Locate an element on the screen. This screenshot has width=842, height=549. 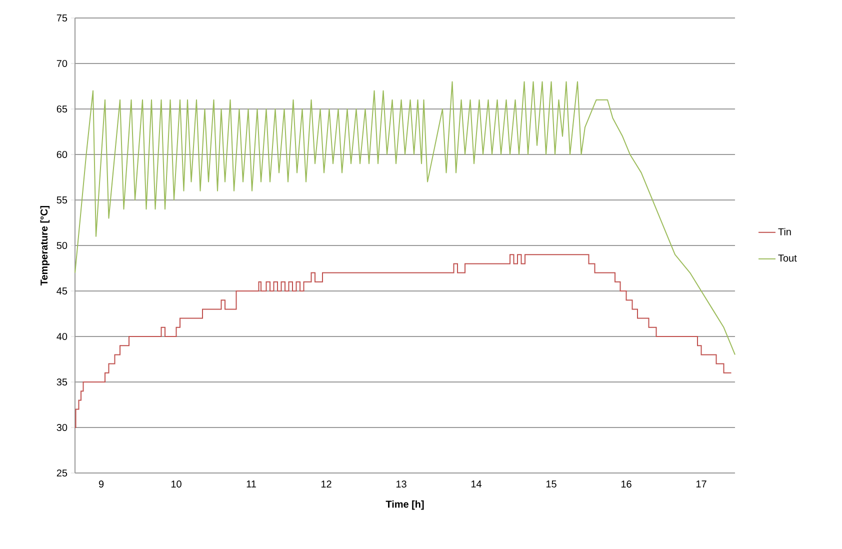
x-axis-title: Time [h] is located at coordinates (405, 505).